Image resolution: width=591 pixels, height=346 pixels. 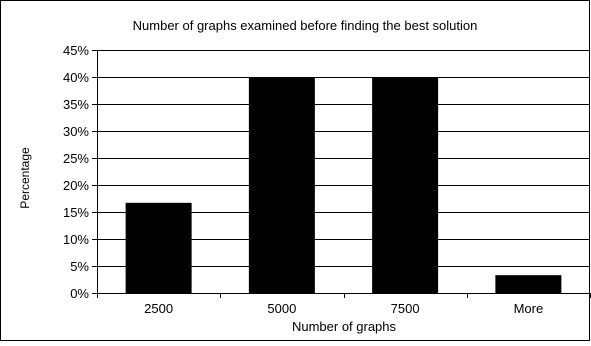 What do you see at coordinates (529, 308) in the screenshot?
I see `x-tick-label: More` at bounding box center [529, 308].